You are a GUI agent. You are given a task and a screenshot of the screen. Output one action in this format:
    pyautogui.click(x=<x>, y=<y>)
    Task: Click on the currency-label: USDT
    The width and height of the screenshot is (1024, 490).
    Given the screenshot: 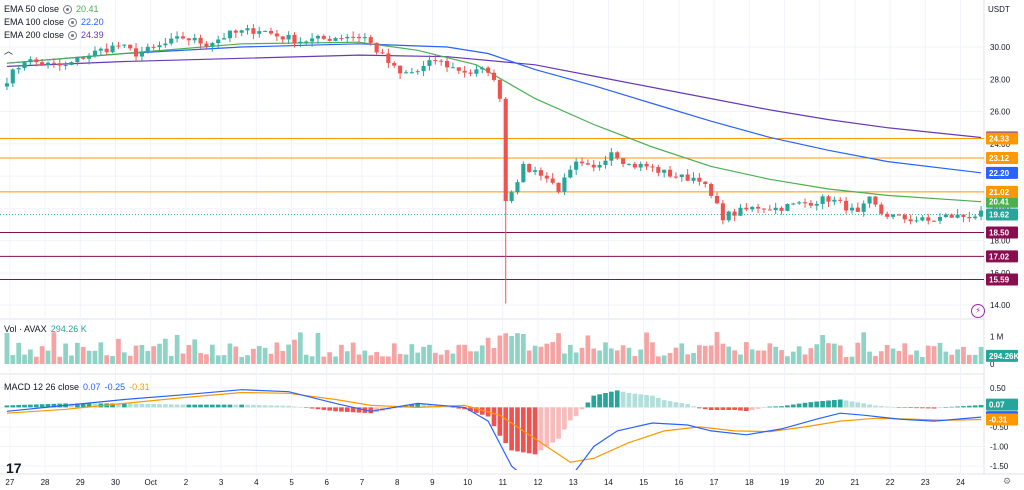 What is the action you would take?
    pyautogui.click(x=999, y=9)
    